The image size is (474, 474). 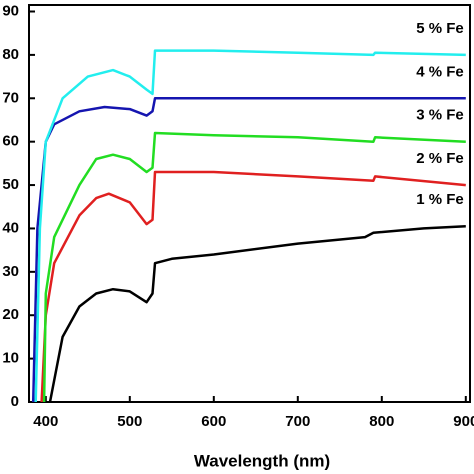 I want to click on series-label: 2 % Fe, so click(x=440, y=158).